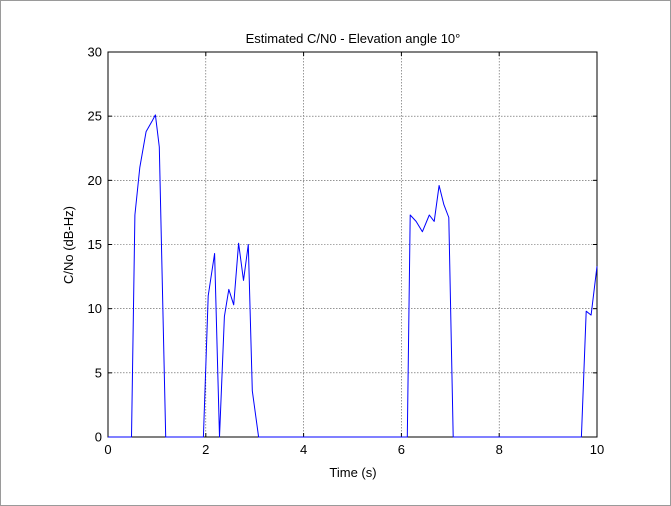 This screenshot has height=506, width=671. Describe the element at coordinates (107, 449) in the screenshot. I see `x-tick-label-0: 0` at that location.